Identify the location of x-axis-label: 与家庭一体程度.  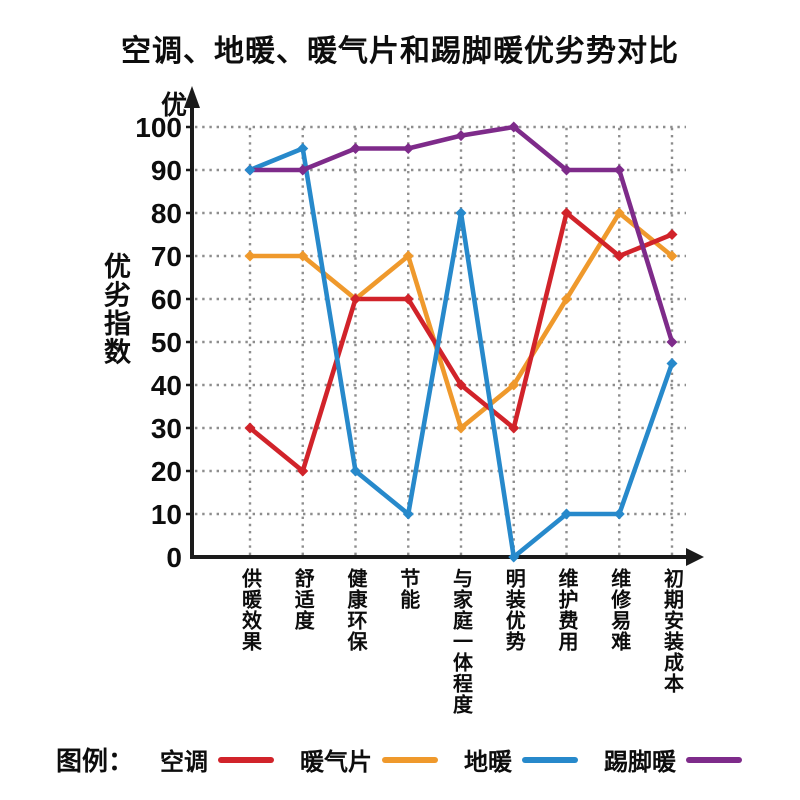
(460, 641).